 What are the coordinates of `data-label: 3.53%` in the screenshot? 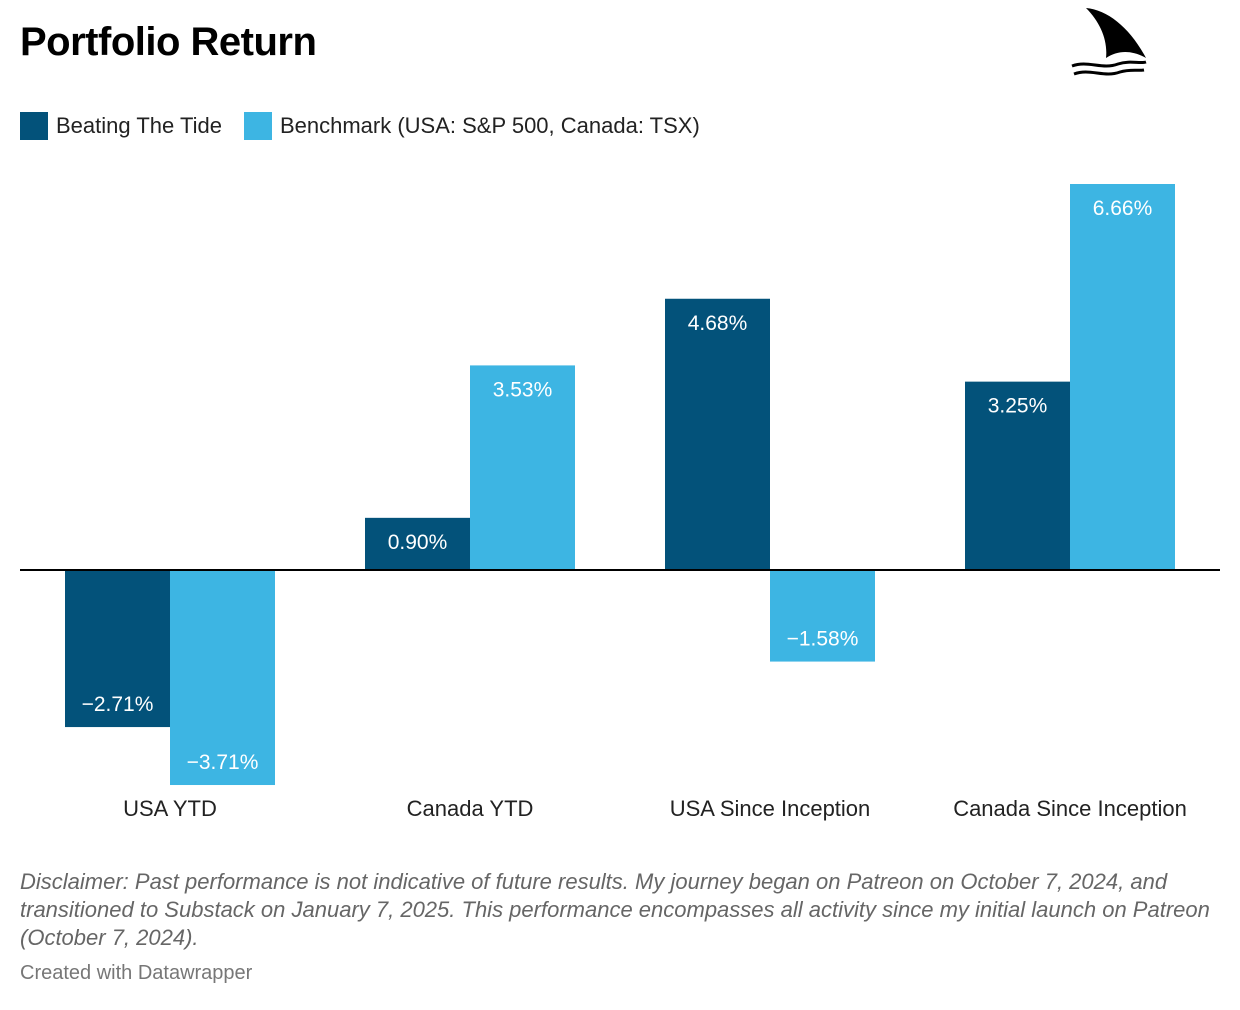 It's located at (523, 389).